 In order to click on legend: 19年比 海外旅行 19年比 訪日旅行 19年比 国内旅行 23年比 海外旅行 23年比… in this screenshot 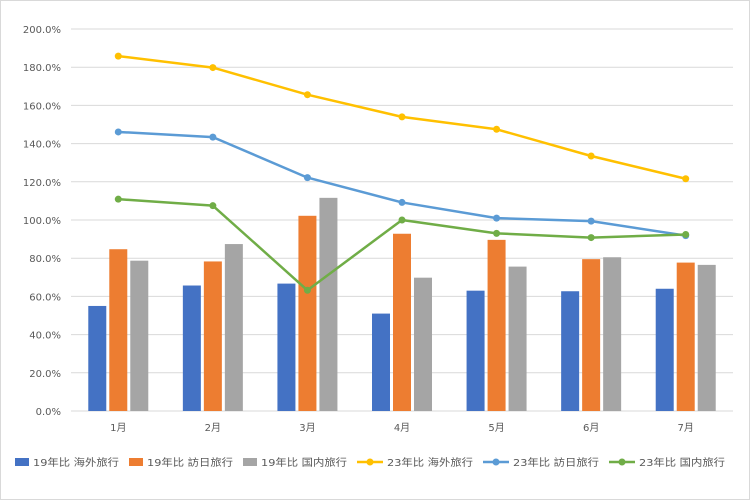, I will do `click(370, 462)`.